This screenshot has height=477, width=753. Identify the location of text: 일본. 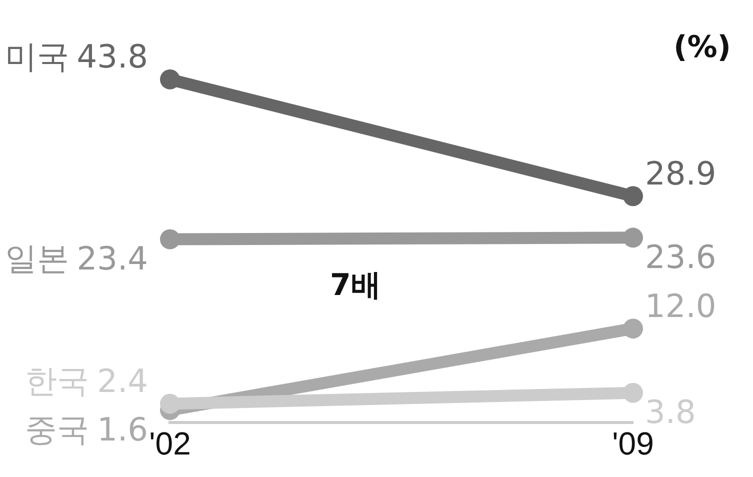
(36, 259).